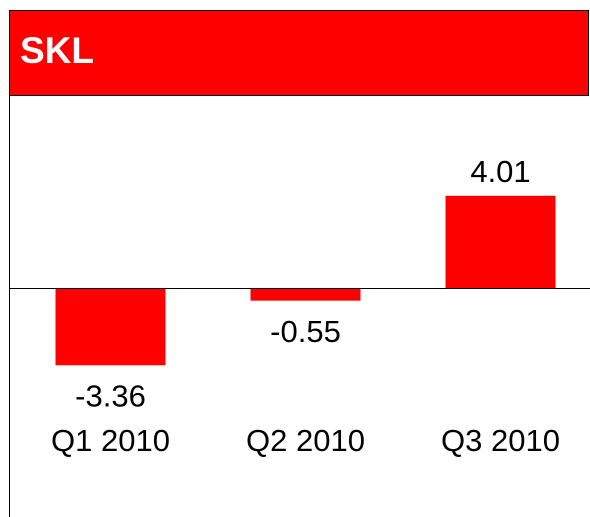  I want to click on data-label: 4.01, so click(500, 171).